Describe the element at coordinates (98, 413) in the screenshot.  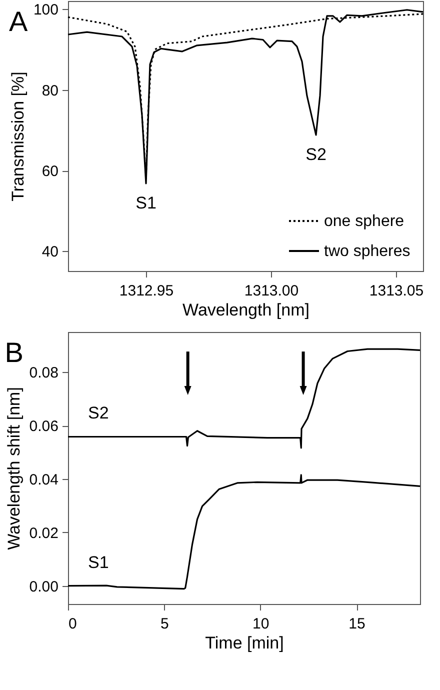
I see `series-label: S2` at that location.